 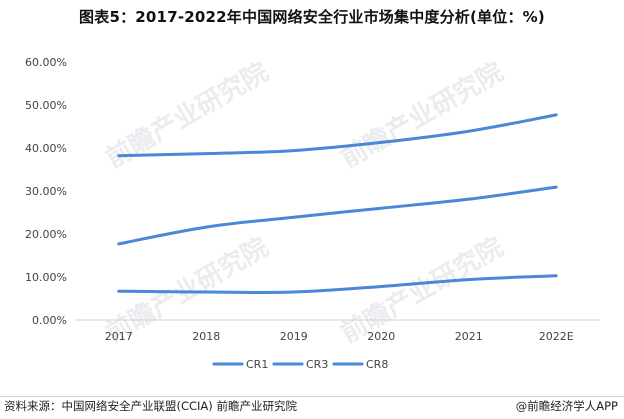 What do you see at coordinates (469, 336) in the screenshot?
I see `x-tick-label: 2021` at bounding box center [469, 336].